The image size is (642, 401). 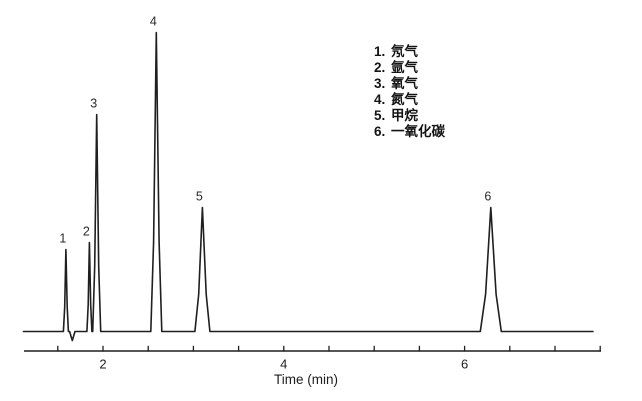 I want to click on peak-number-label: 4, so click(x=153, y=22).